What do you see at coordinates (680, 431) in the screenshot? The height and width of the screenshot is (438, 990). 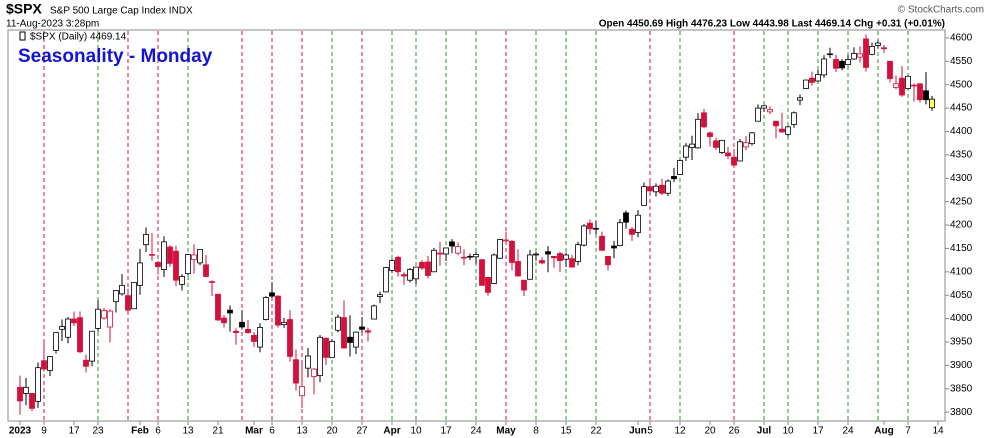 I see `x-tick-label: 12` at bounding box center [680, 431].